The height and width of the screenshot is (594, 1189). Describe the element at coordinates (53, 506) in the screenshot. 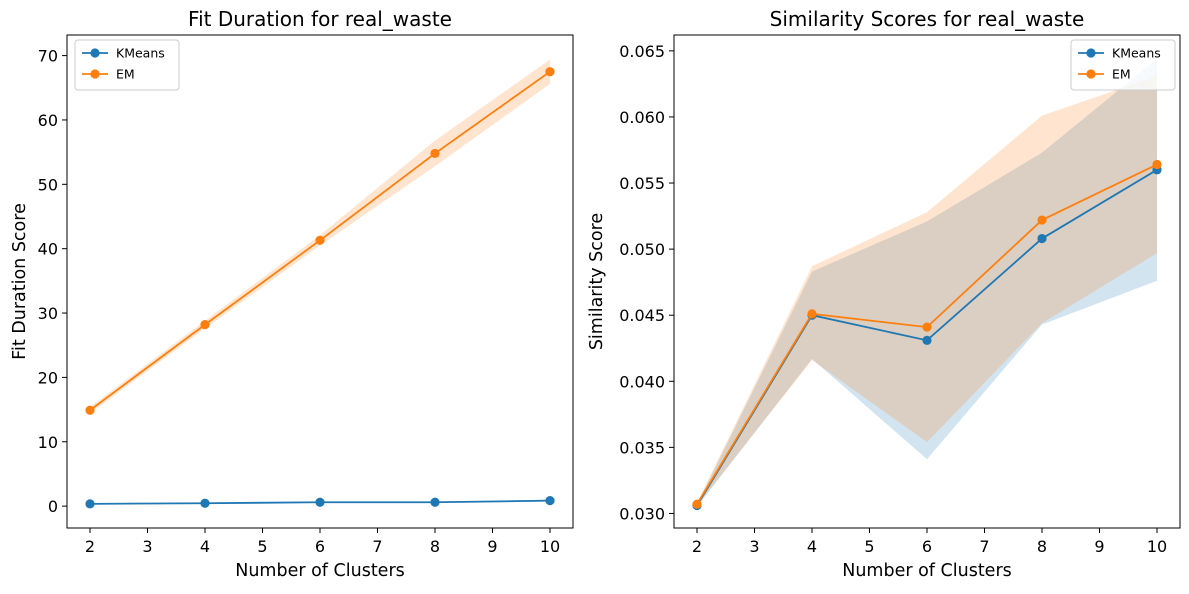

I see `y-tick-label: 0` at that location.